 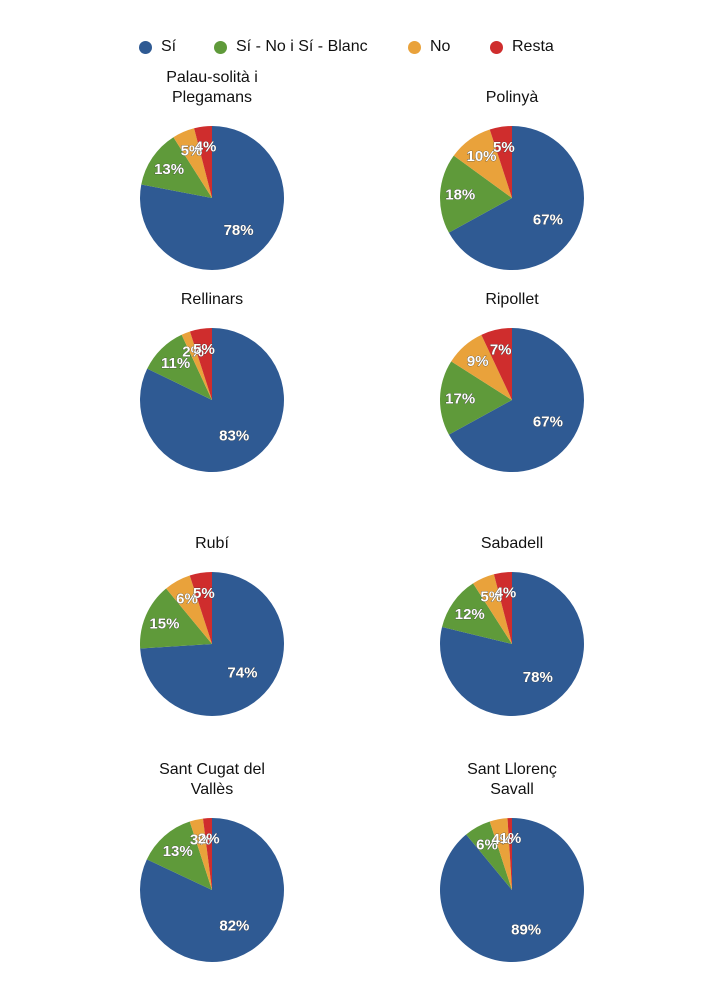 I want to click on pie-label-si-no-blanc: 11%, so click(x=175, y=363).